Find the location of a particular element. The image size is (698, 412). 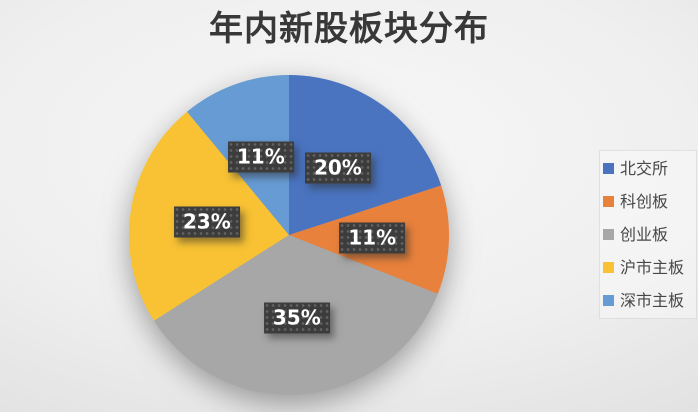

legend-item: 沪市主板 is located at coordinates (649, 267).